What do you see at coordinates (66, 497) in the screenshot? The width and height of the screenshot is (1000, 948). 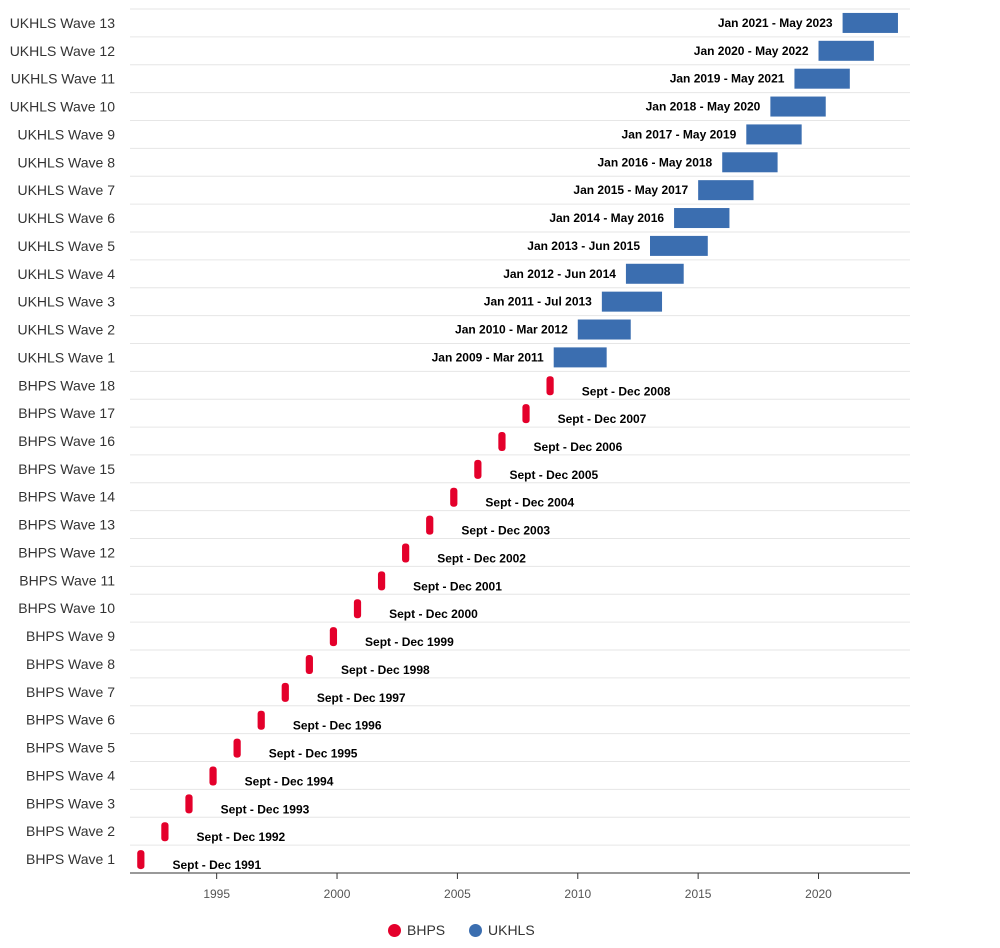 I see `category-label: BHPS Wave 14` at bounding box center [66, 497].